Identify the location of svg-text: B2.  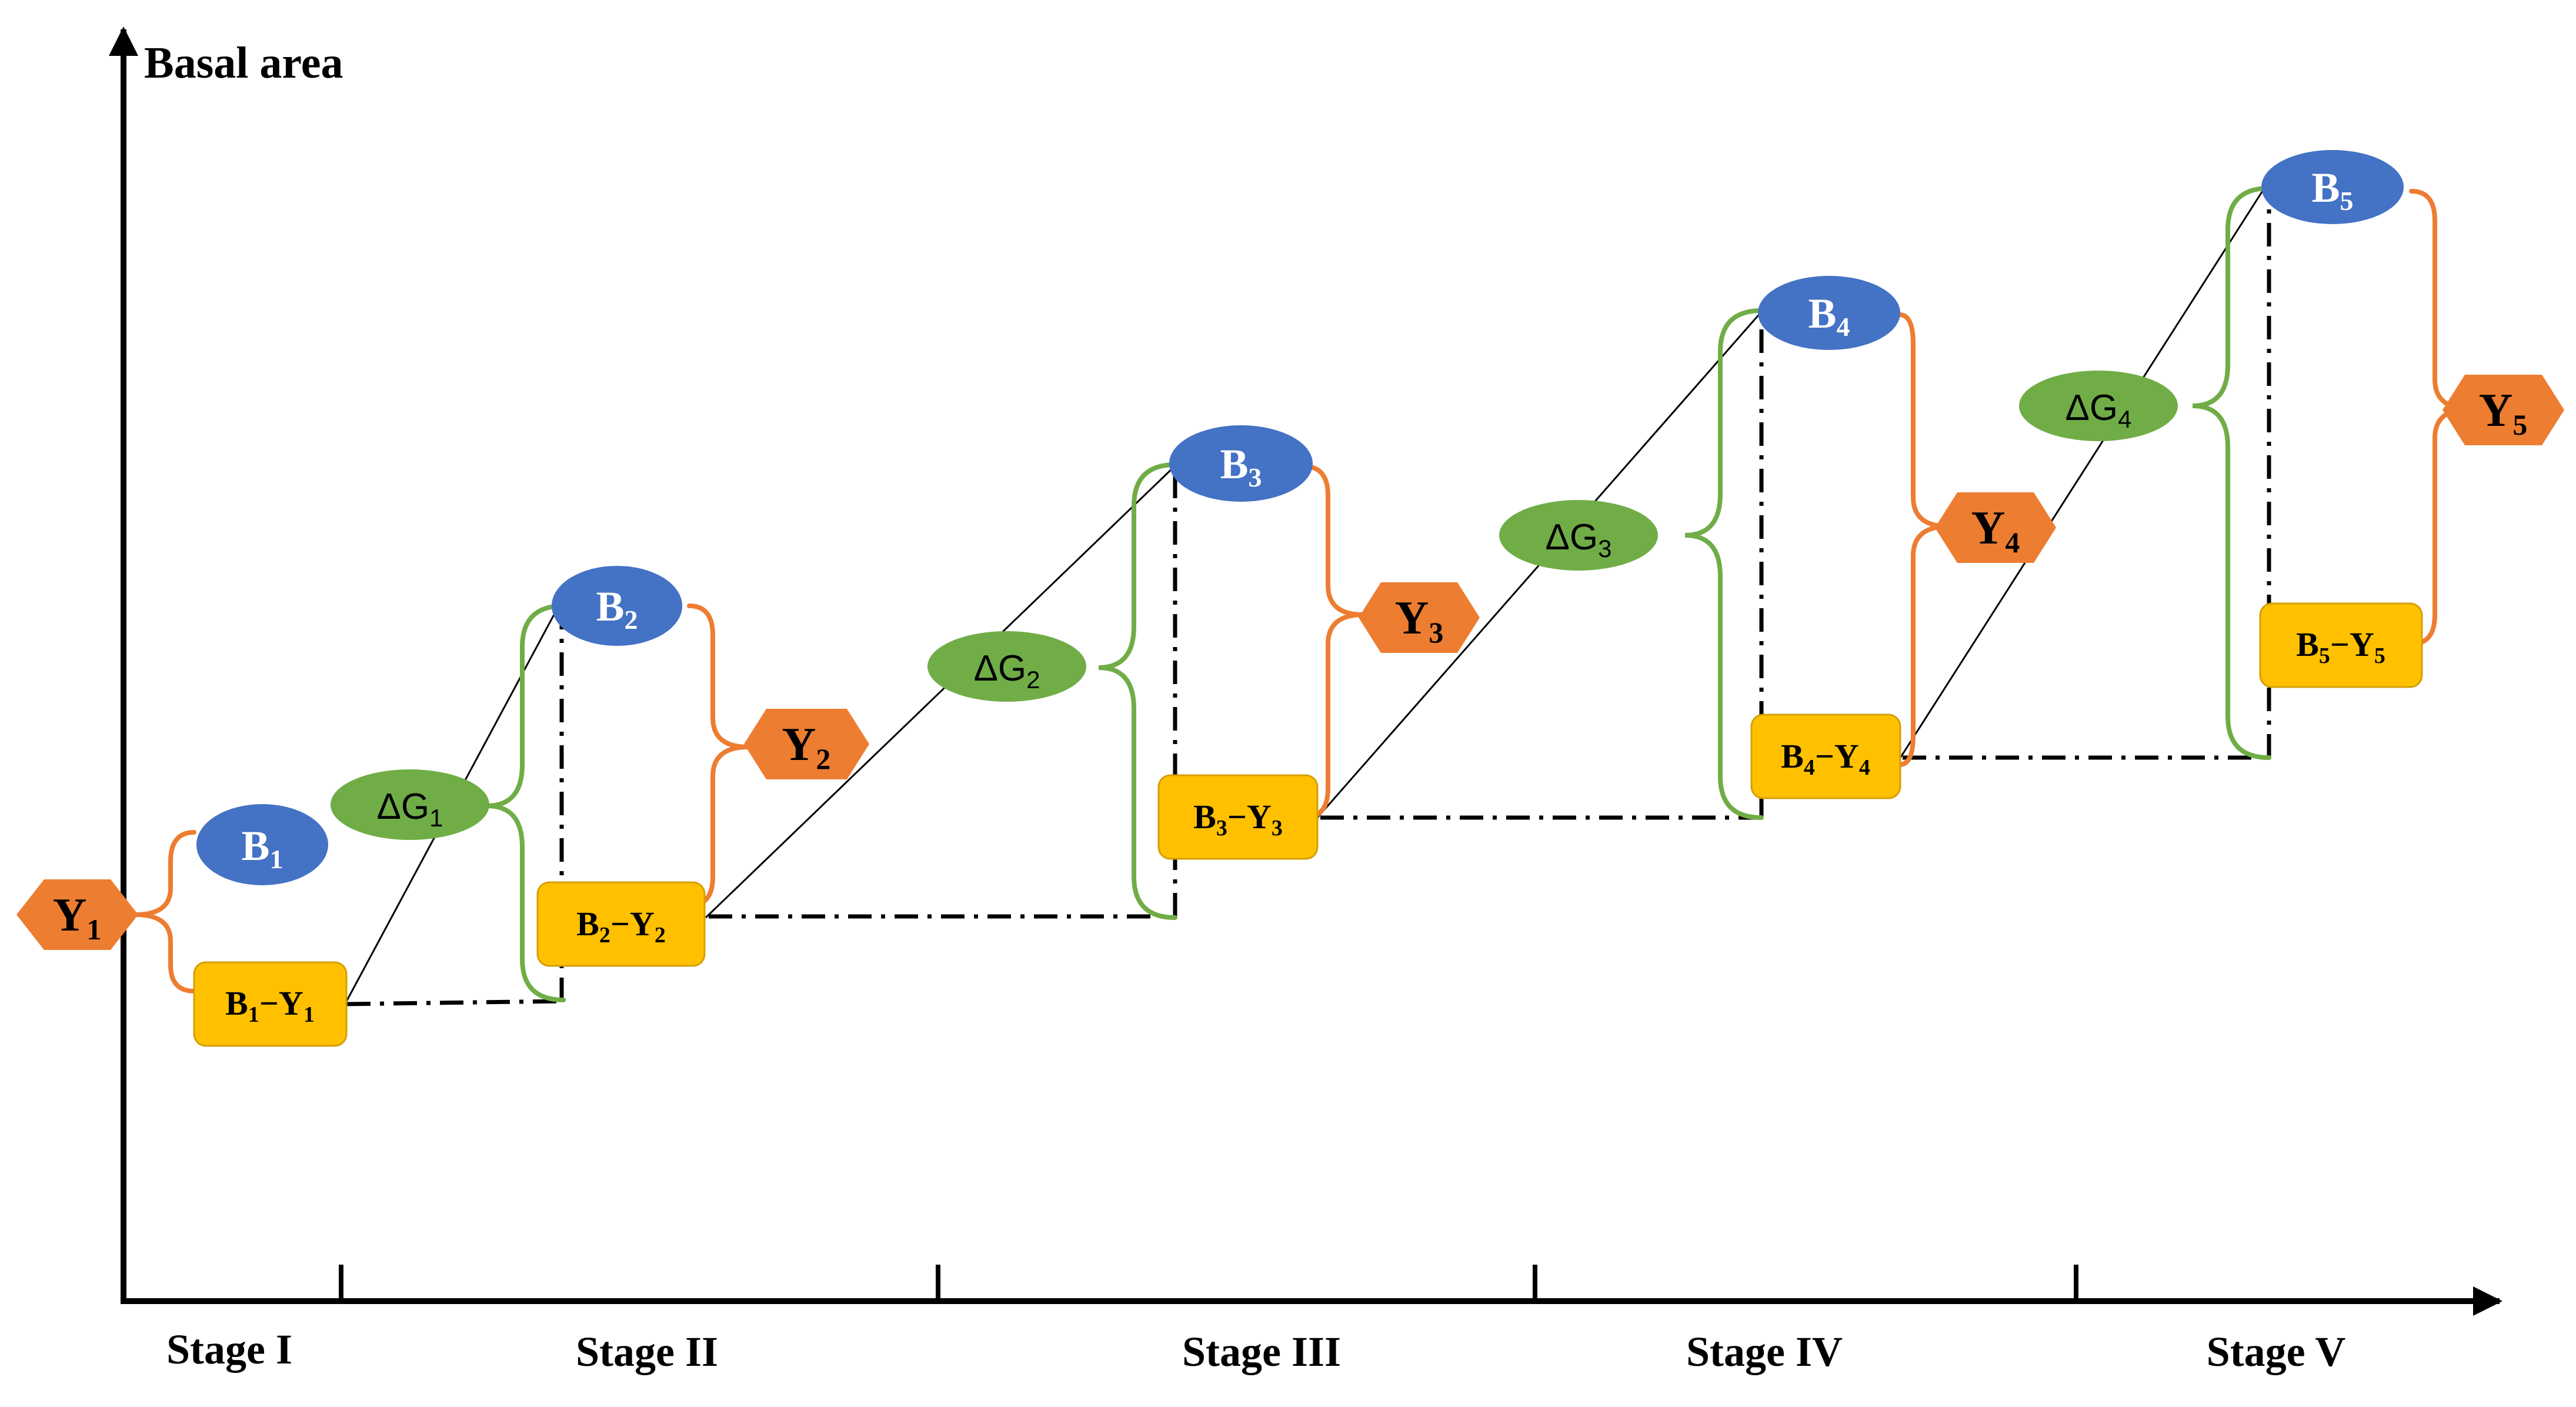
(617, 609).